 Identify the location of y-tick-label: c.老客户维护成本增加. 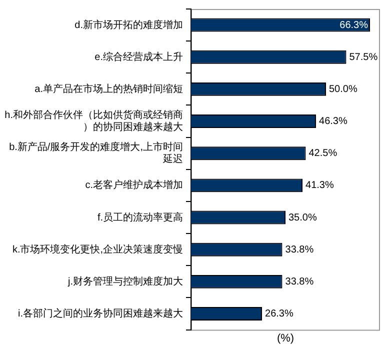
(134, 185).